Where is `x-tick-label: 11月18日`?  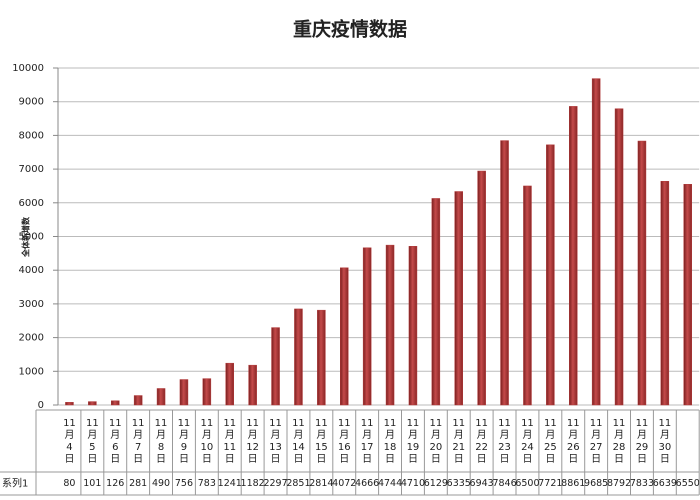 x-tick-label: 11月18日 is located at coordinates (390, 441).